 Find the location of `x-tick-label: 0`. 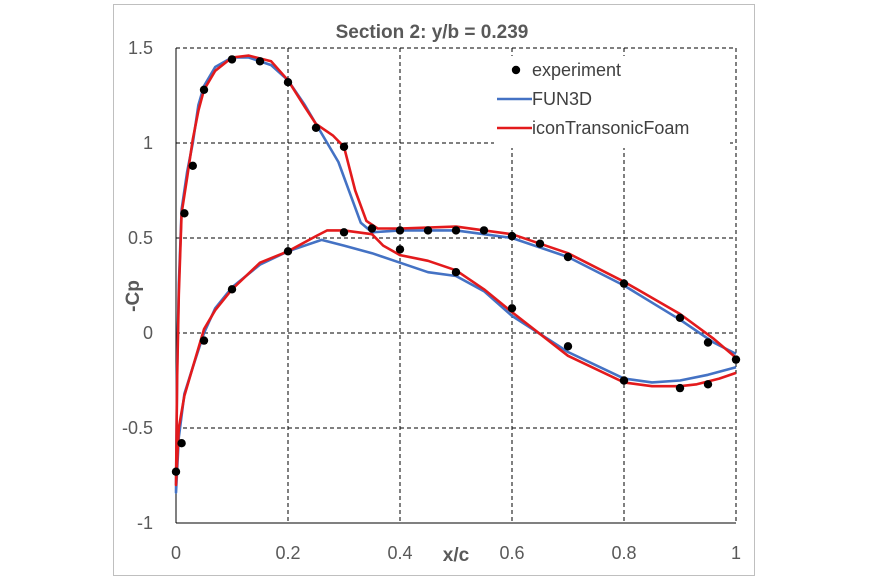

x-tick-label: 0 is located at coordinates (176, 553).